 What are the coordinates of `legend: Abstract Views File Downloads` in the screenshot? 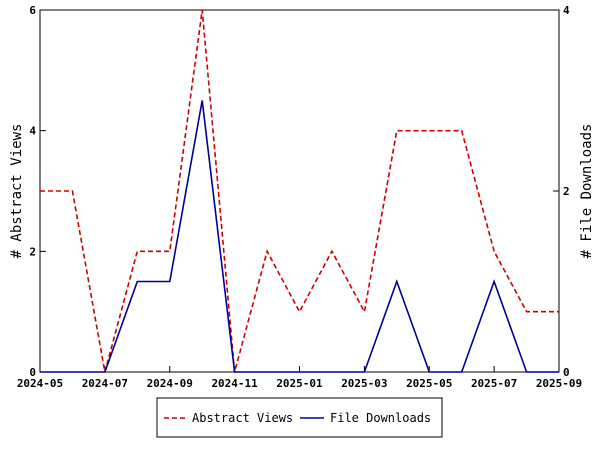 It's located at (299, 417).